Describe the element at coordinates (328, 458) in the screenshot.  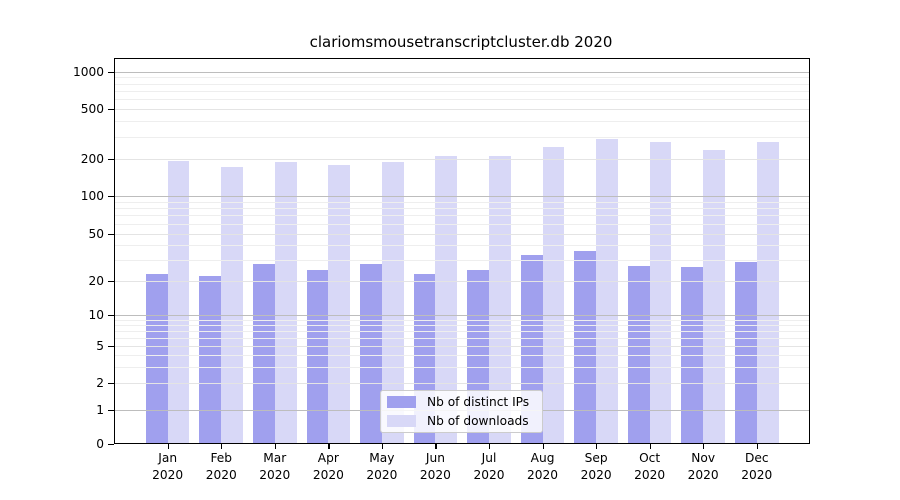
I see `x-tick-month: Apr` at that location.